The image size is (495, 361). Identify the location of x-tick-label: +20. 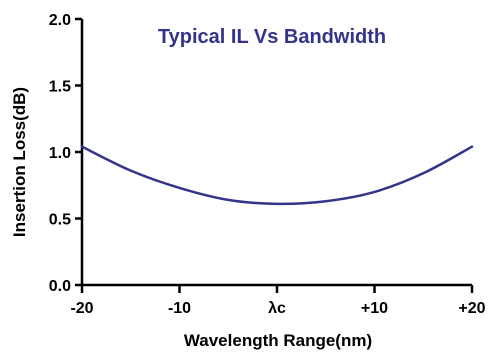
(471, 308).